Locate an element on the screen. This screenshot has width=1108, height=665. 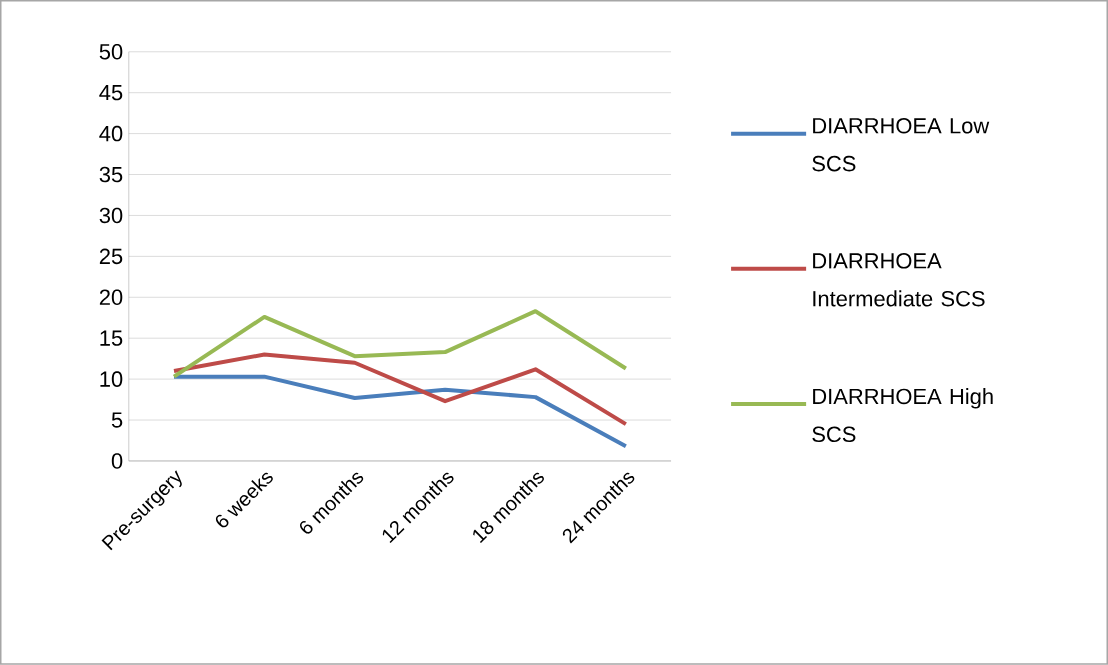
y-tick-label: 40 is located at coordinates (111, 133).